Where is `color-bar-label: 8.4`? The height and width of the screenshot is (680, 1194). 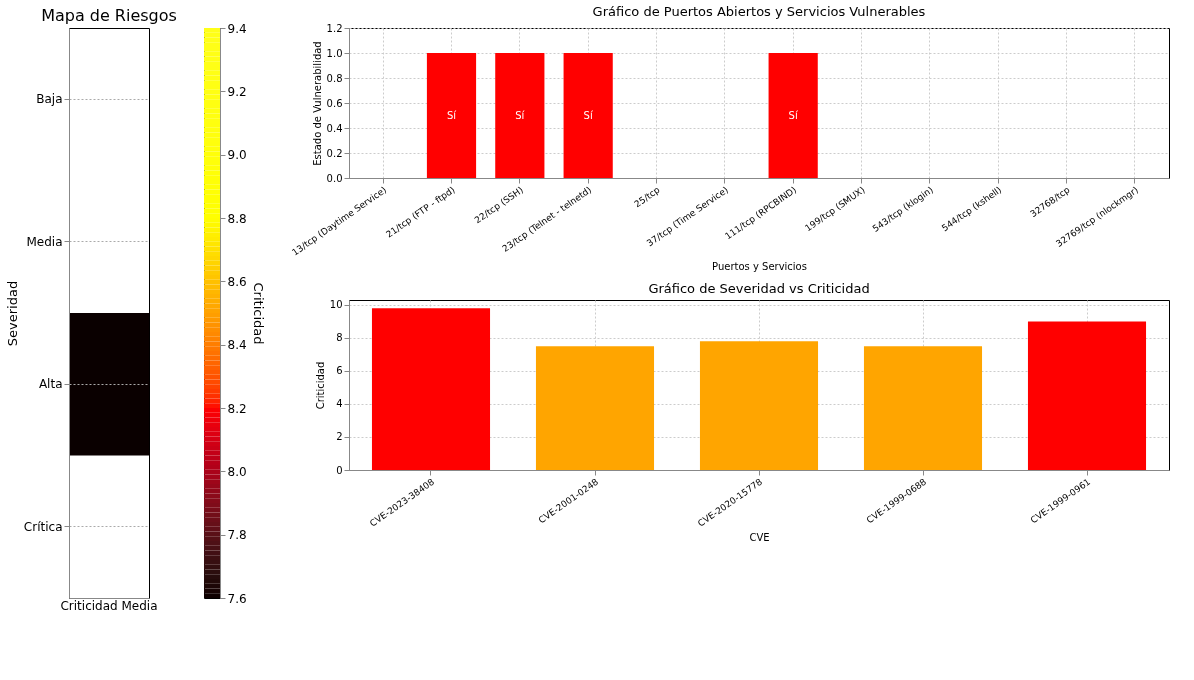
color-bar-label: 8.4 is located at coordinates (237, 345).